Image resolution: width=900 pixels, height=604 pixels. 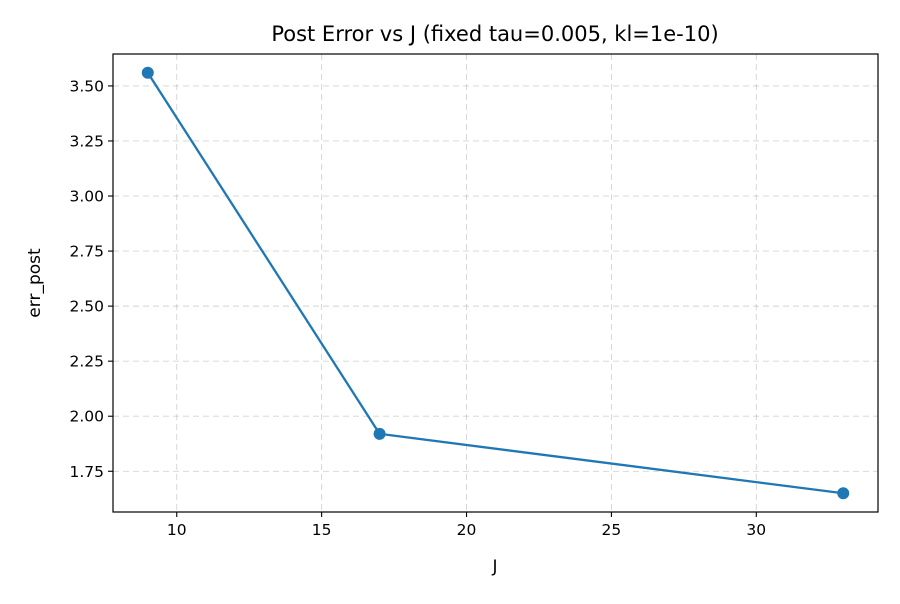 I want to click on y-tick-label: 2.50, so click(x=86, y=307).